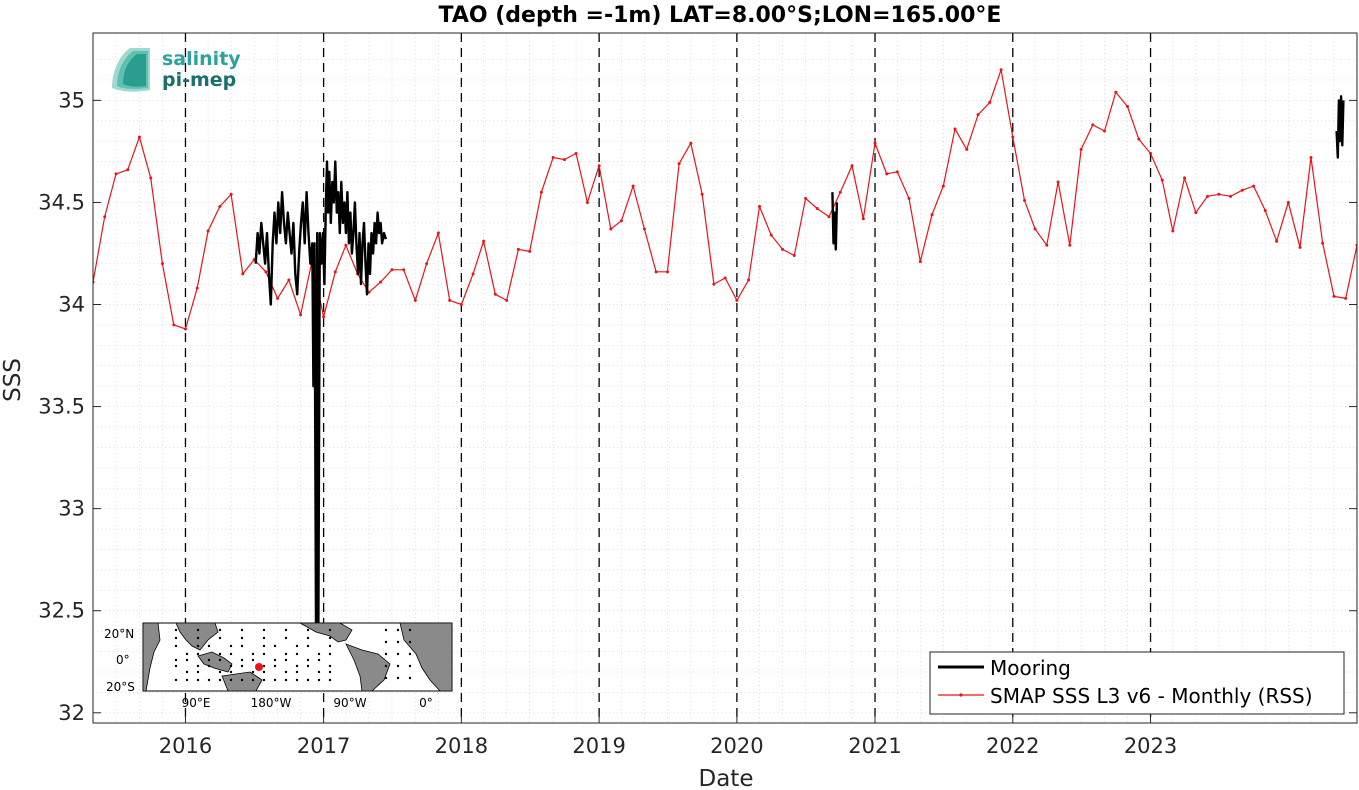  What do you see at coordinates (1012, 746) in the screenshot?
I see `x-tick-label: 2022` at bounding box center [1012, 746].